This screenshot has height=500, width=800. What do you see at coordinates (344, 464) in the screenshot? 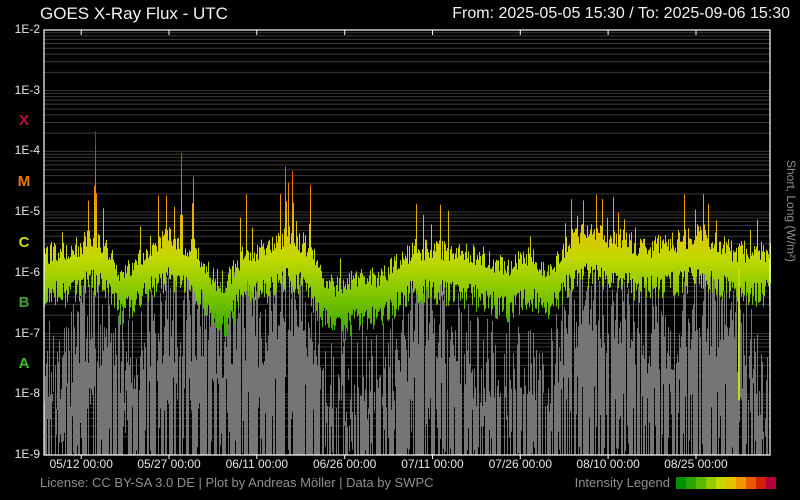
I see `x-tick-label: 06/26 00:00` at bounding box center [344, 464].